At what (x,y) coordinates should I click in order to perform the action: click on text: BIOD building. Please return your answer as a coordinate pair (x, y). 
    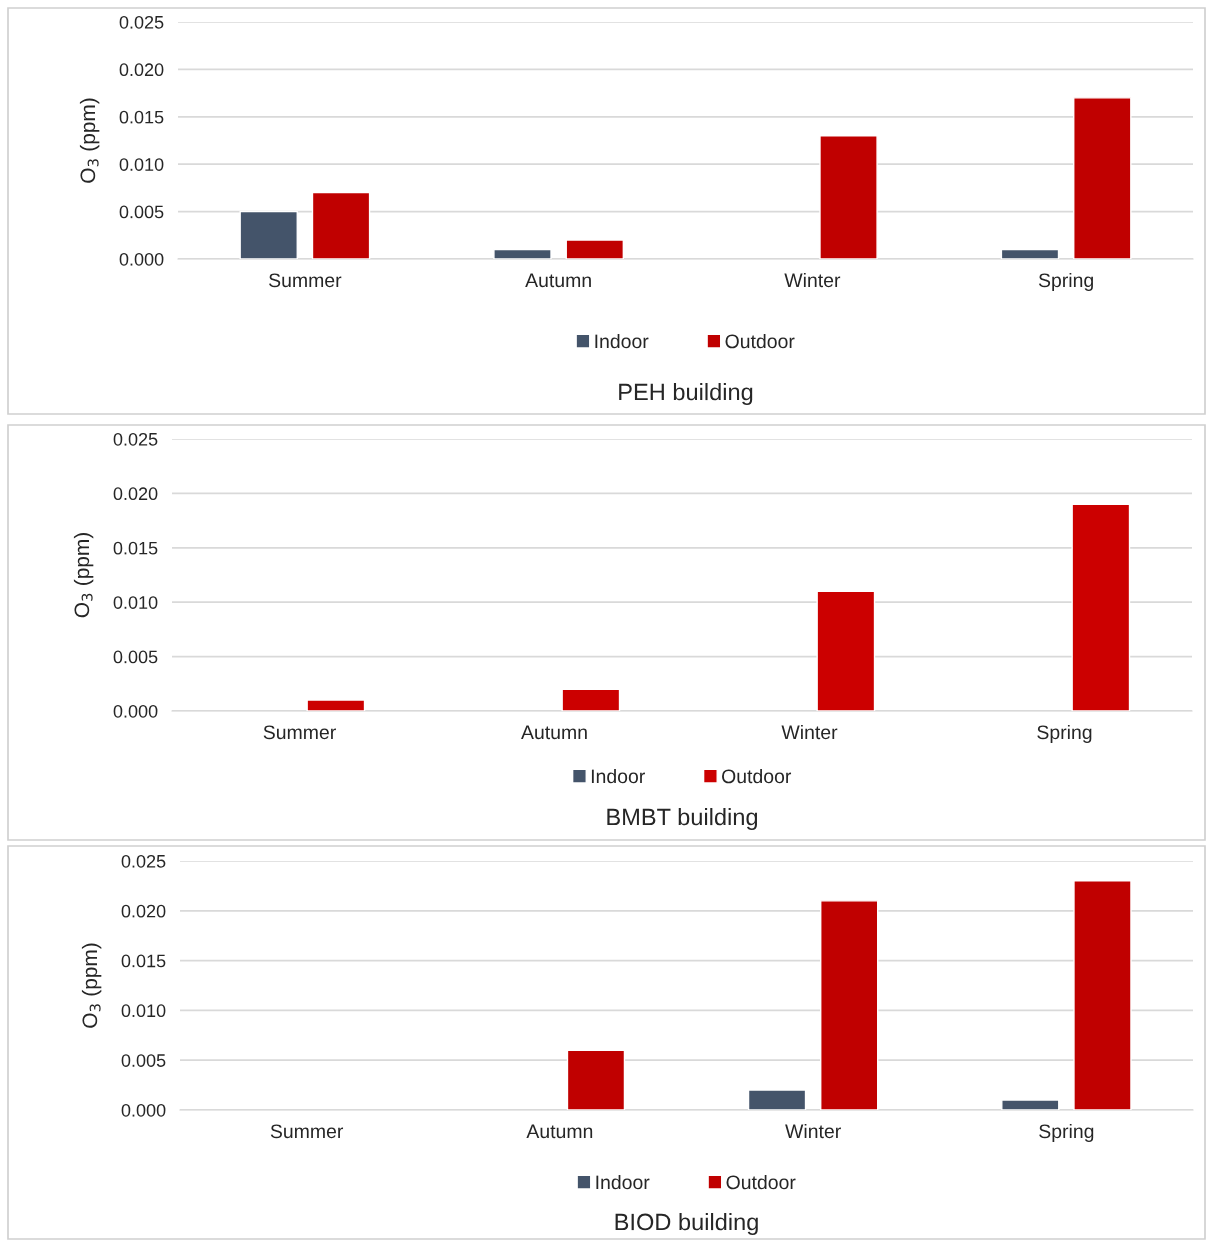
    Looking at the image, I should click on (686, 1224).